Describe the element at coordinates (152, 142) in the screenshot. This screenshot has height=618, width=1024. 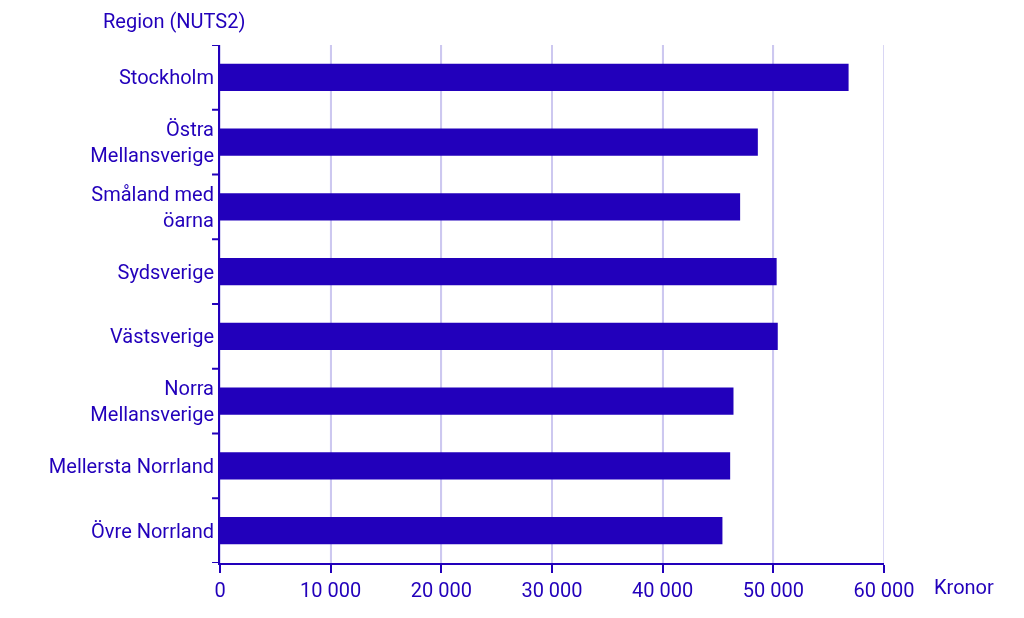
I see `y-tick-label: Östra Mellansverige` at that location.